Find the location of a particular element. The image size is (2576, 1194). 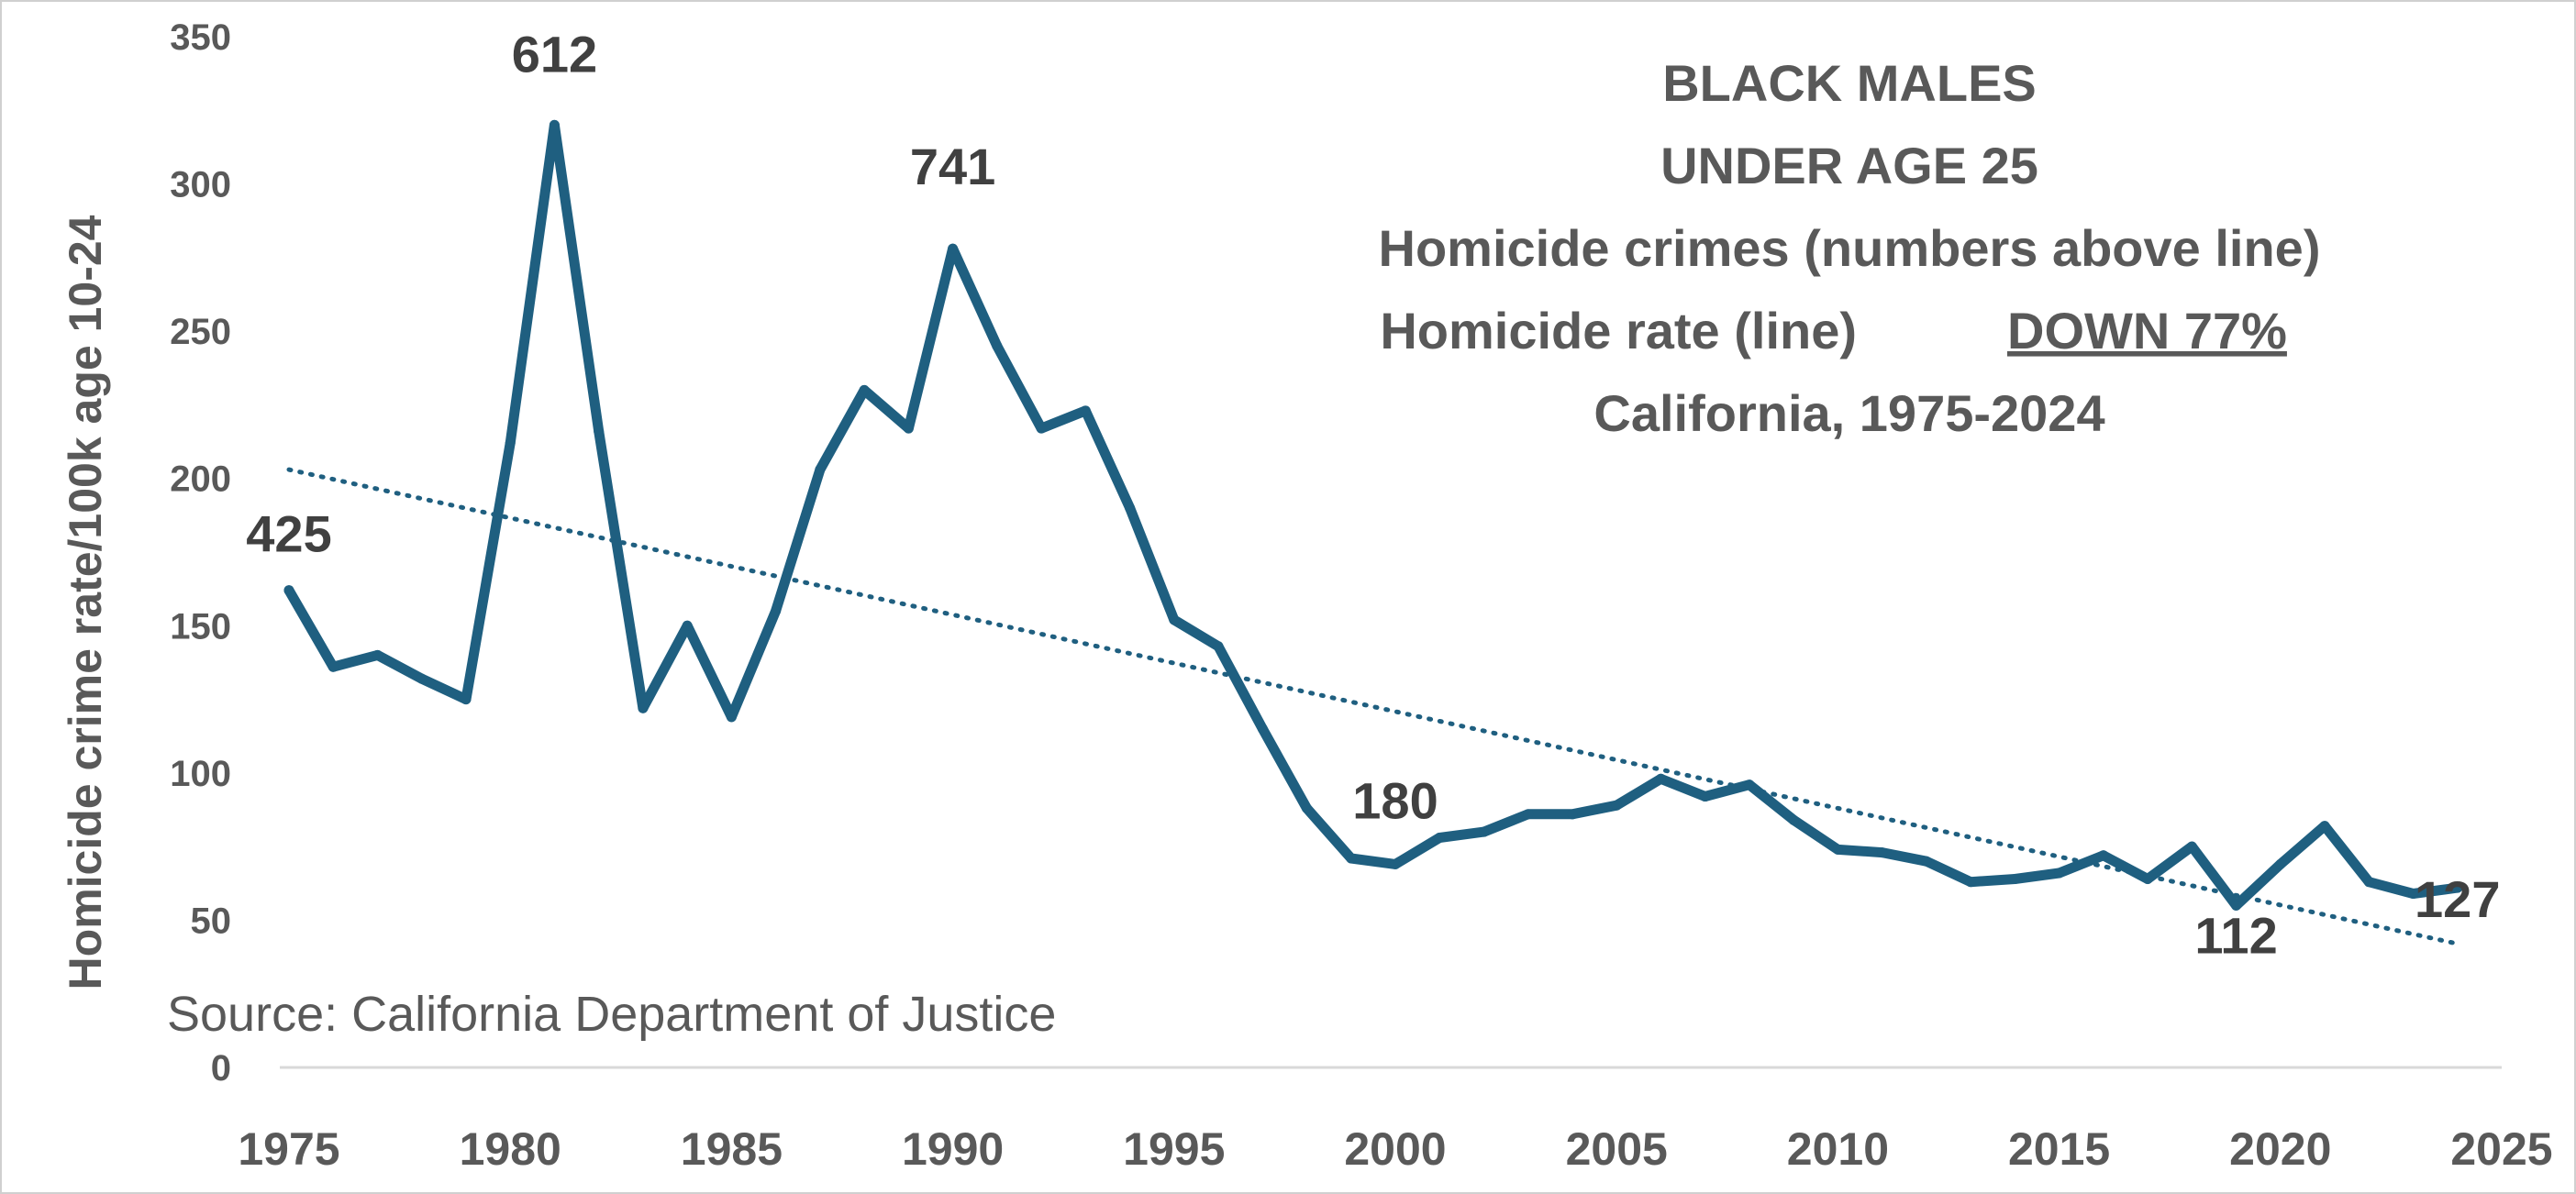

x-tick-label: 2005 is located at coordinates (1617, 1149).